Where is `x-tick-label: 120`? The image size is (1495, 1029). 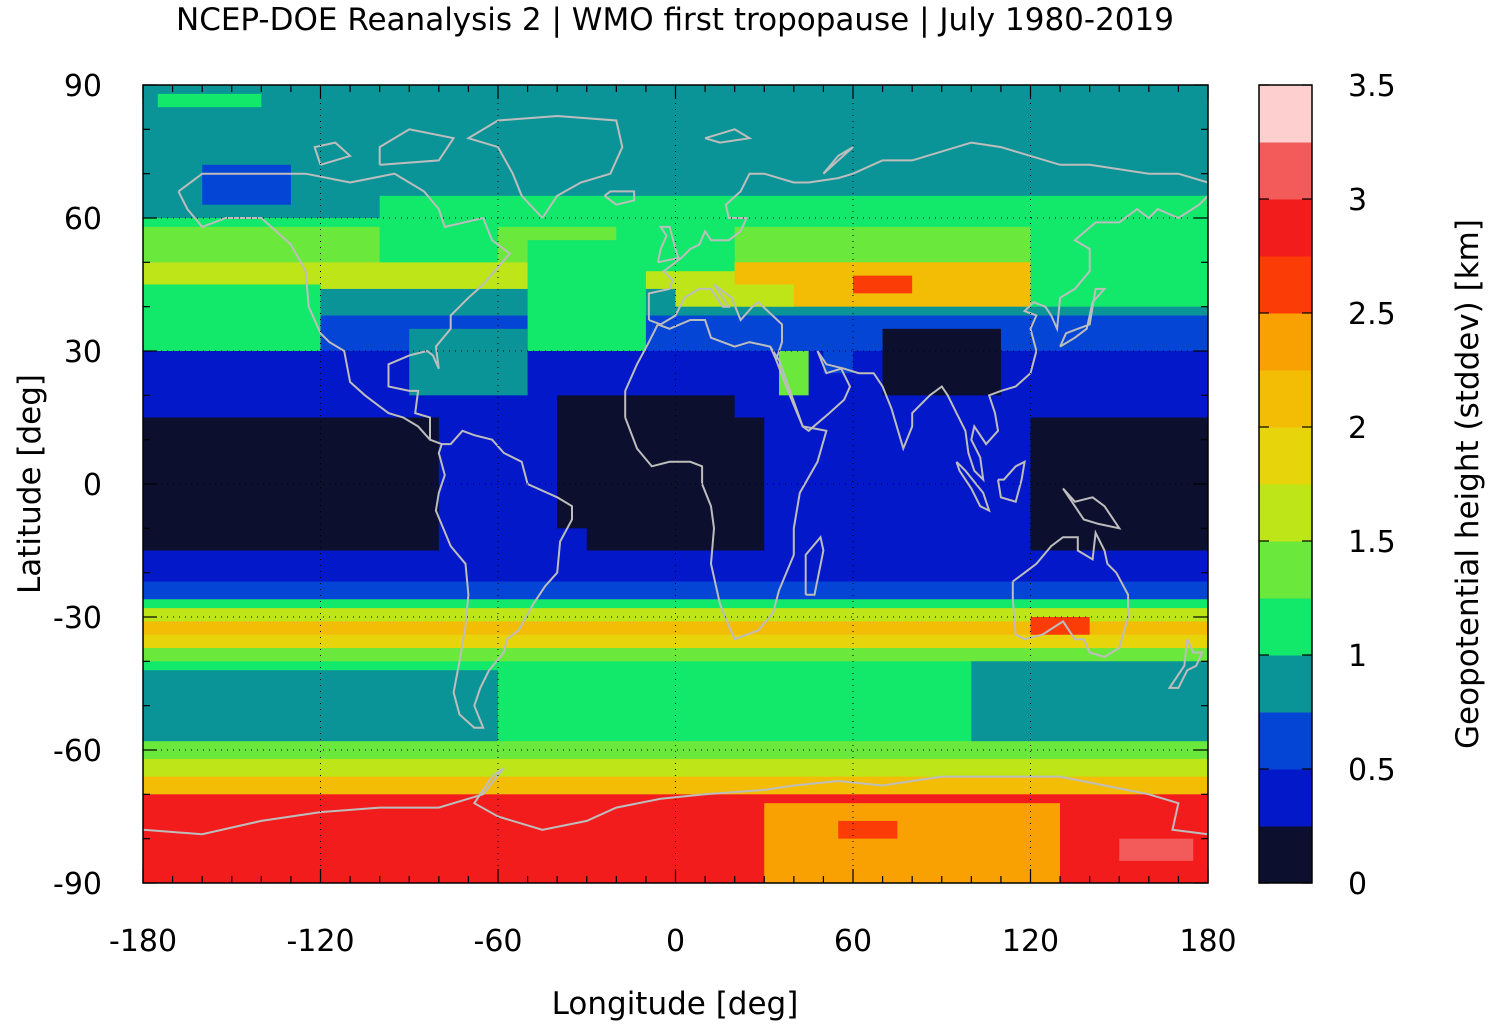 x-tick-label: 120 is located at coordinates (1030, 941).